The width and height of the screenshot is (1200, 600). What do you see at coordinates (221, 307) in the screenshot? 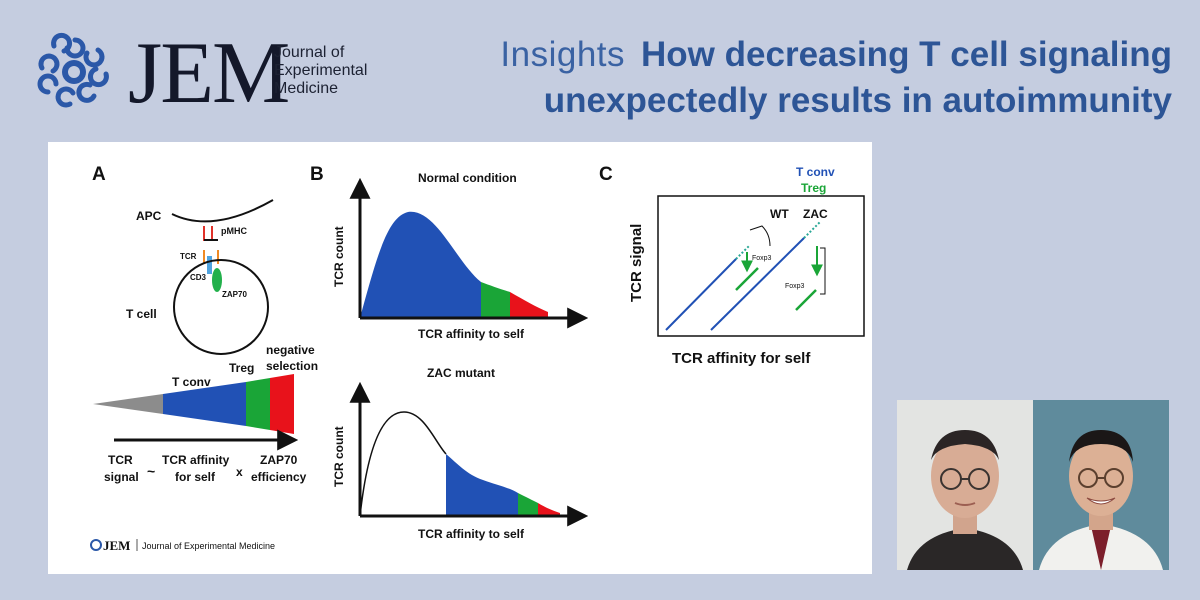
I see `tcell-circle` at bounding box center [221, 307].